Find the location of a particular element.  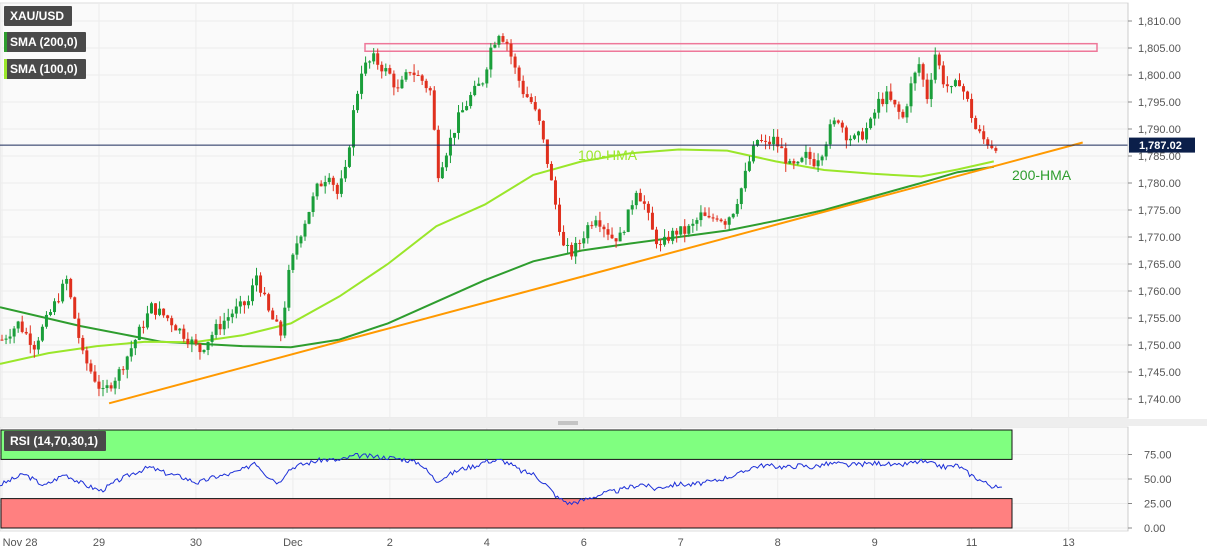

resistance-zone is located at coordinates (731, 47).